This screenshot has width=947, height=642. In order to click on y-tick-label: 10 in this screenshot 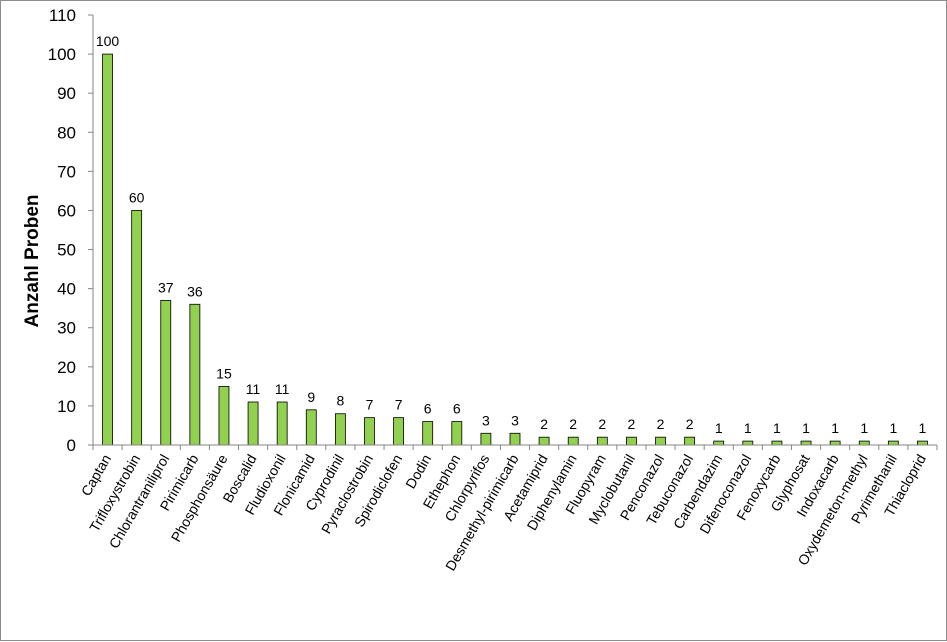, I will do `click(66, 406)`.